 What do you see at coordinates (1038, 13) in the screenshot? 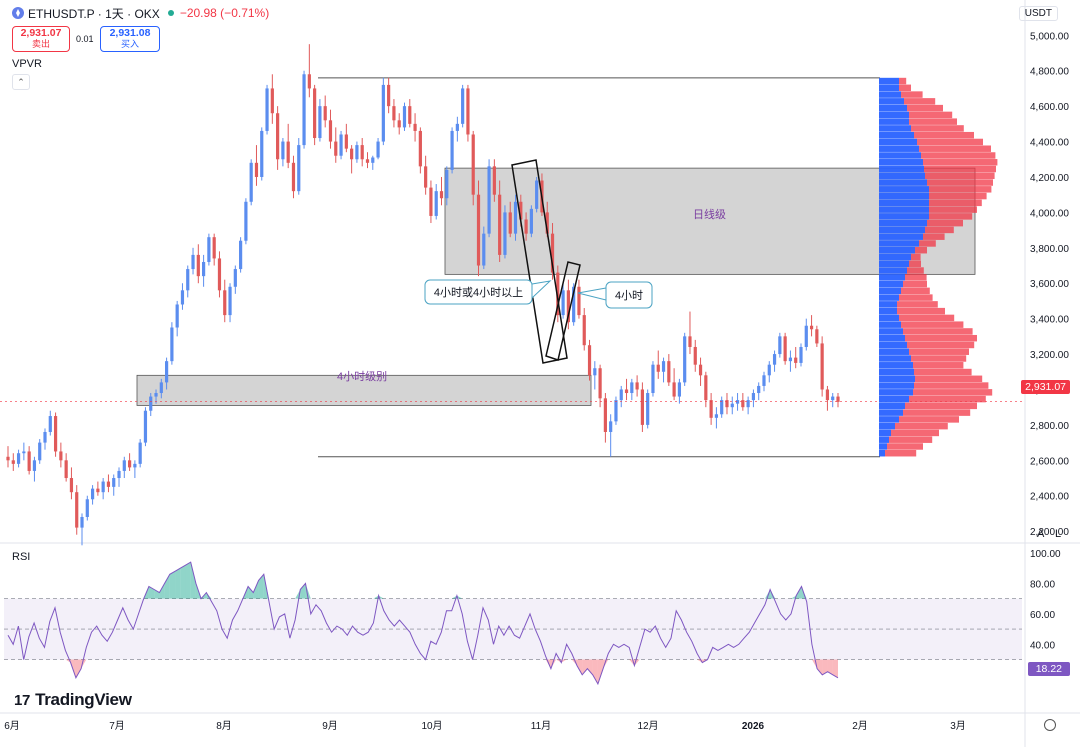
I see `currency-selector: USDT` at bounding box center [1038, 13].